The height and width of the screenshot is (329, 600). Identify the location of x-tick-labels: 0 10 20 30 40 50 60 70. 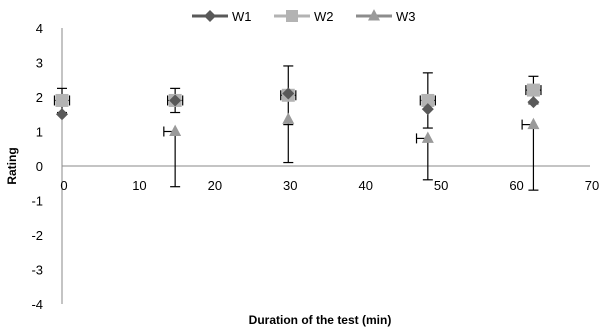
(329, 185).